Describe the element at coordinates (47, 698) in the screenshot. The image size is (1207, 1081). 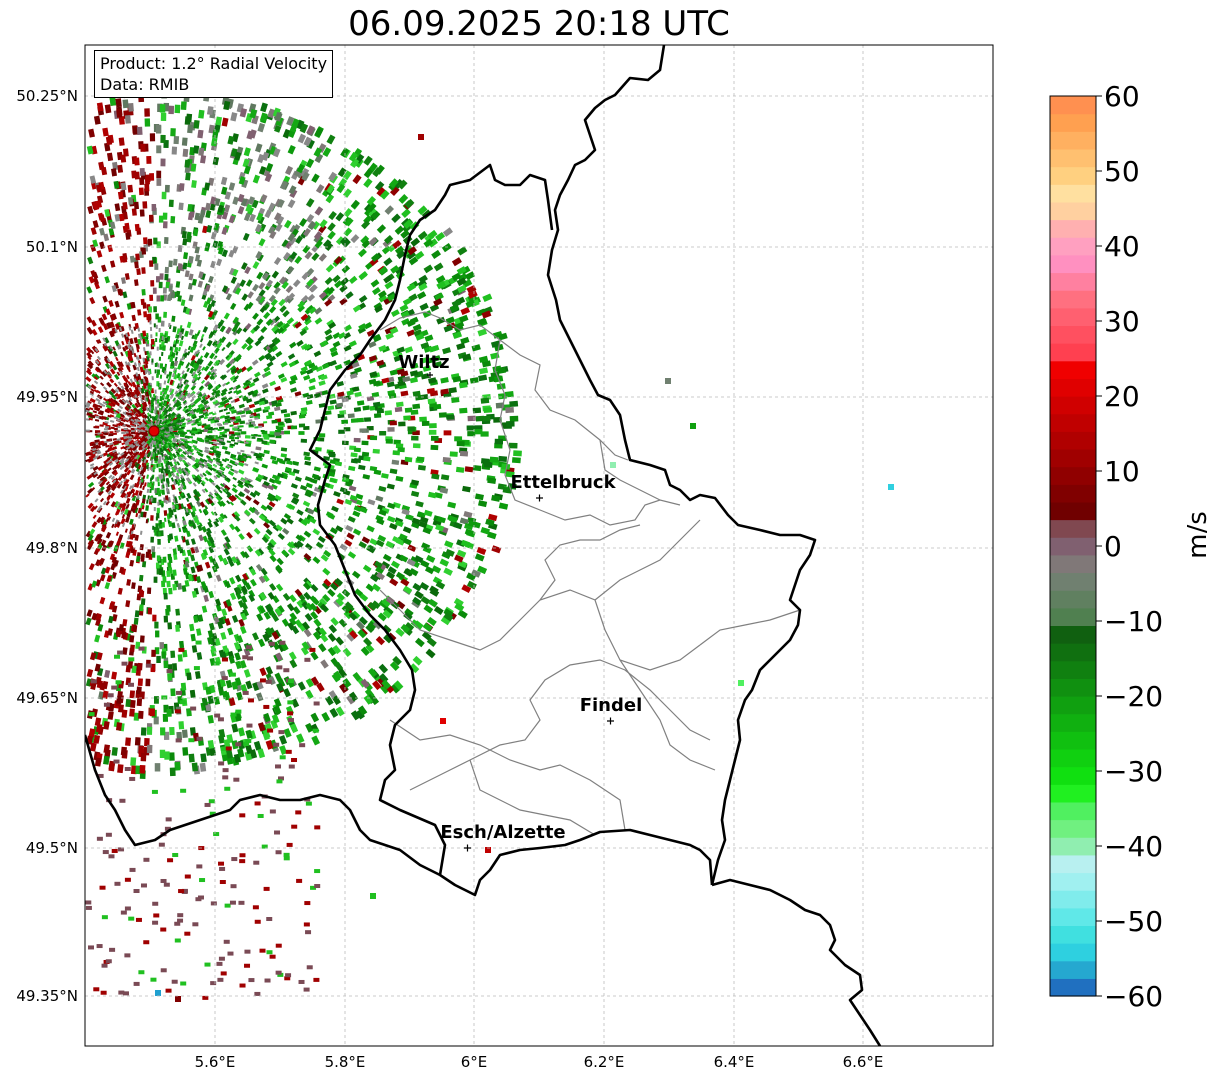
I see `lat-tick-label: 49.65°N` at that location.